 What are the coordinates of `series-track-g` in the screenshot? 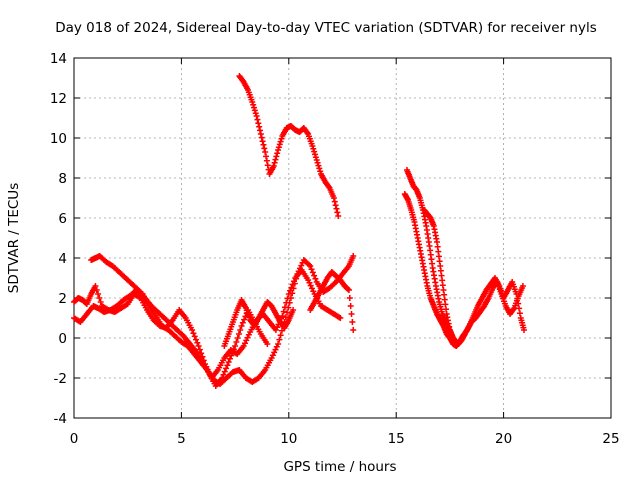 It's located at (440, 276).